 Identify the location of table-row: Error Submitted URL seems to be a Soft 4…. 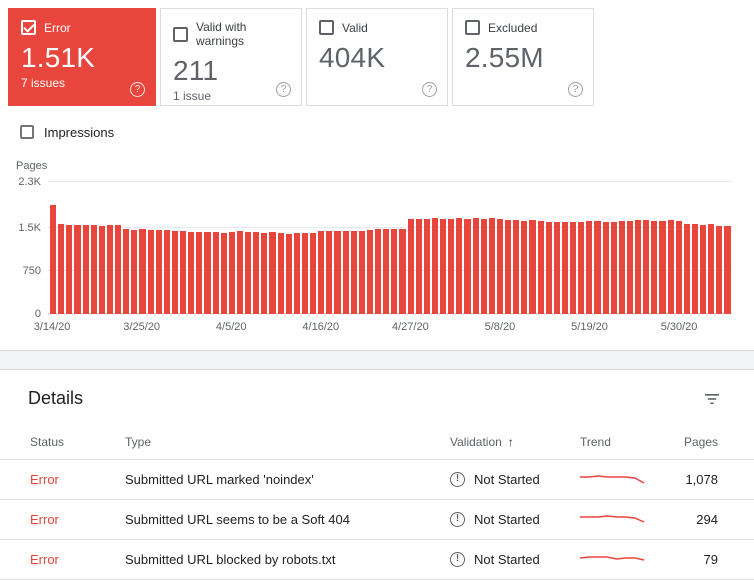
(377, 520).